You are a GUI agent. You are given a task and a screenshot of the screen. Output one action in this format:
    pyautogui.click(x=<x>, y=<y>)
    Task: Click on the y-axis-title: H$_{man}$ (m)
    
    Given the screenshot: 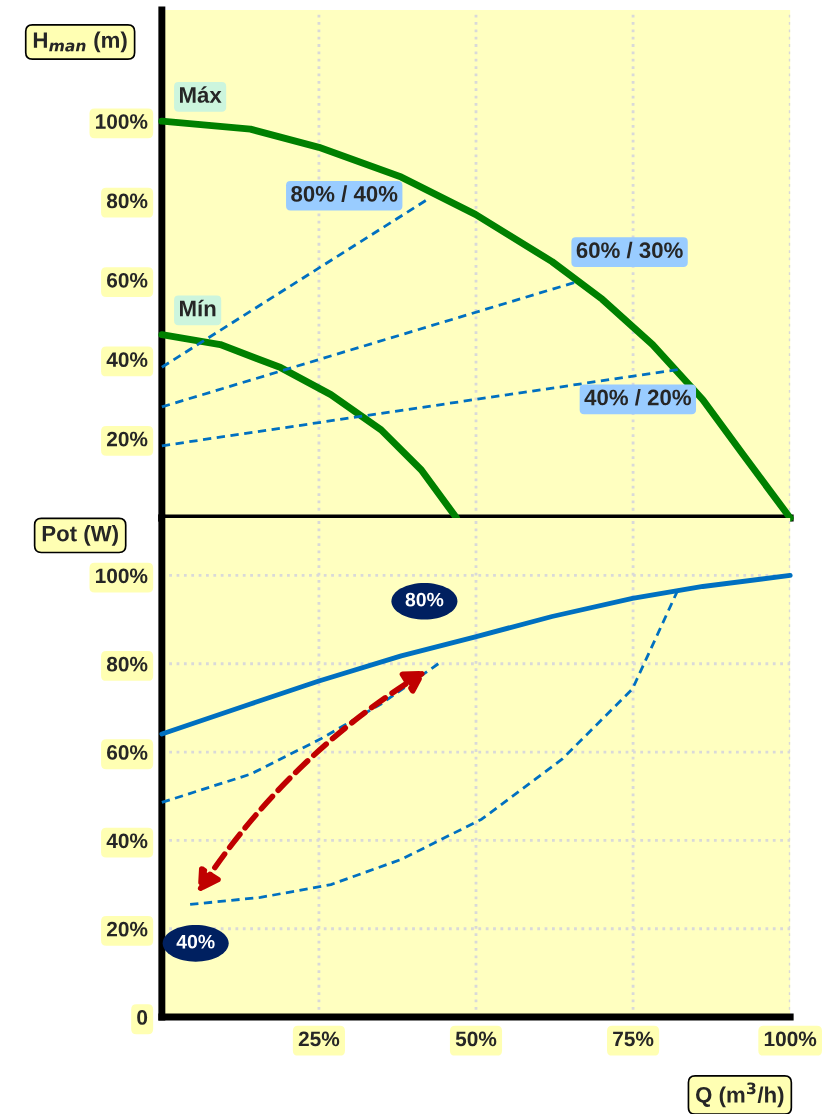 What is the action you would take?
    pyautogui.click(x=80, y=42)
    